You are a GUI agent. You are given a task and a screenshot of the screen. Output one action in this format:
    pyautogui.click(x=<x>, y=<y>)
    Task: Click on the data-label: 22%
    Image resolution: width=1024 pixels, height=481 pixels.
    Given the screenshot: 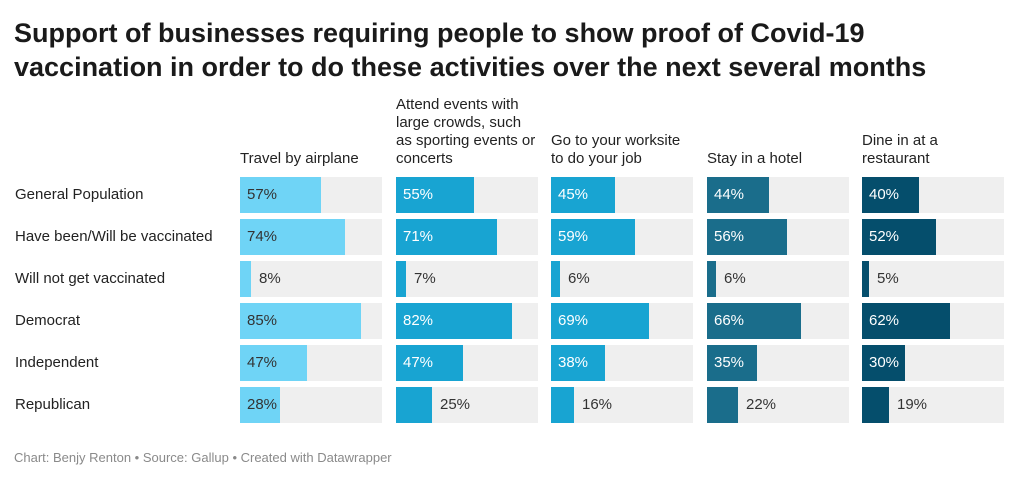 What is the action you would take?
    pyautogui.click(x=761, y=404)
    